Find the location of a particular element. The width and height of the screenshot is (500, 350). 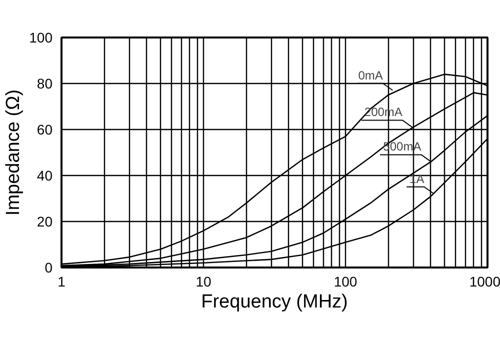

y-tick-label: 80 is located at coordinates (44, 84).